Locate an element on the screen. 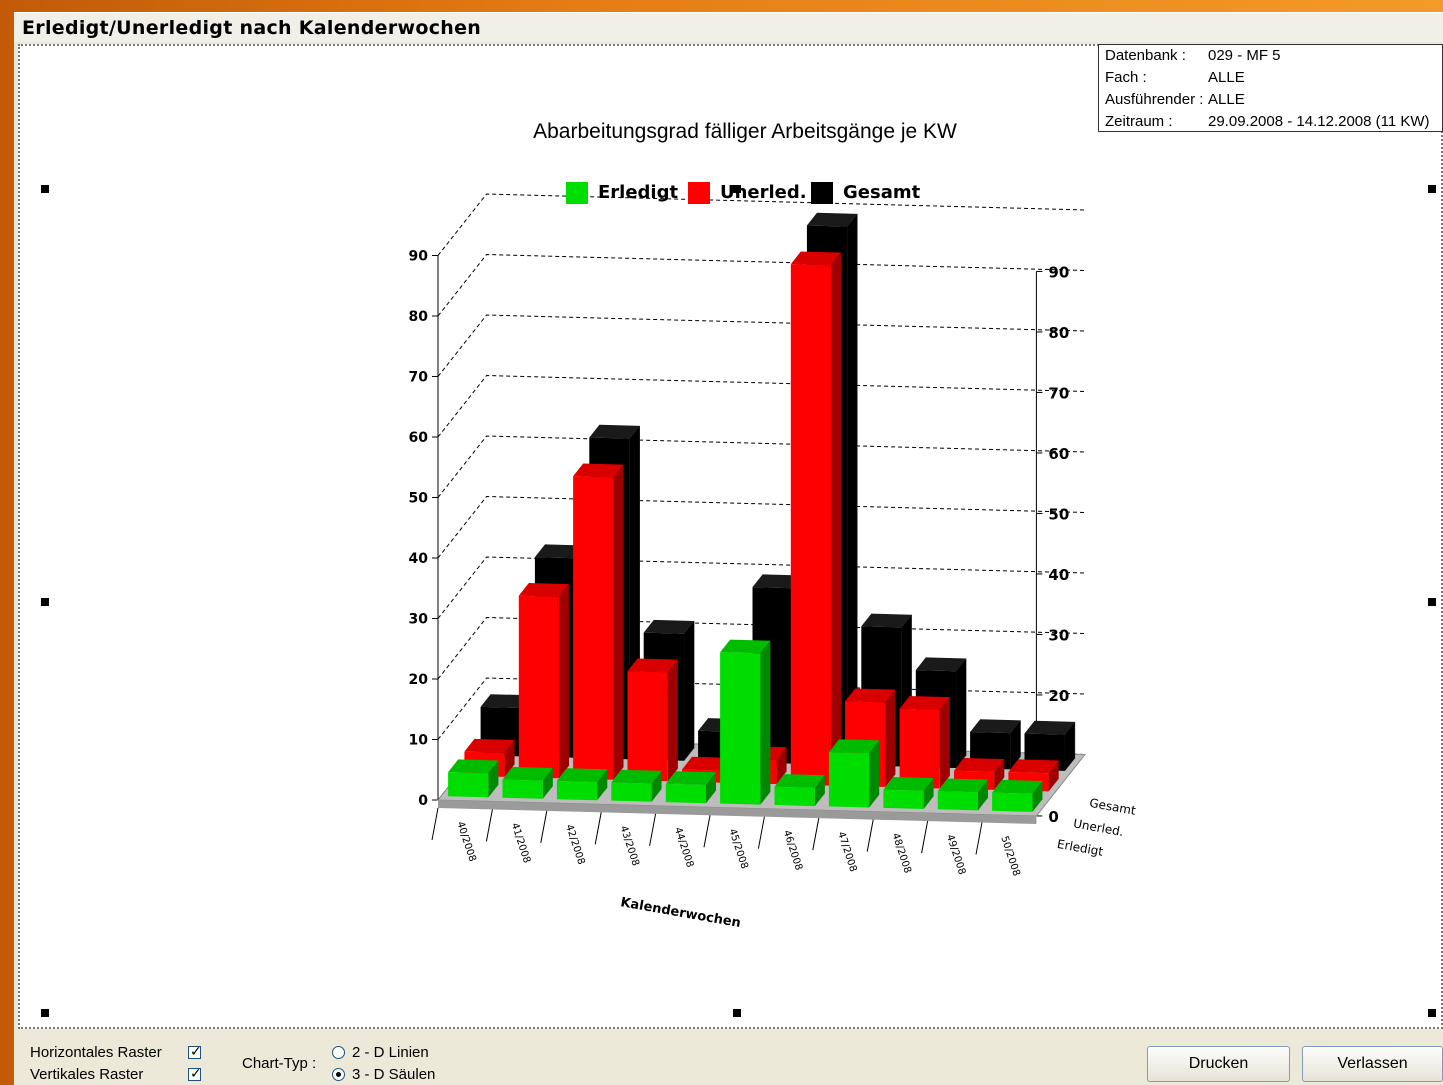  y-tick-label-right: 0 is located at coordinates (1053, 817).